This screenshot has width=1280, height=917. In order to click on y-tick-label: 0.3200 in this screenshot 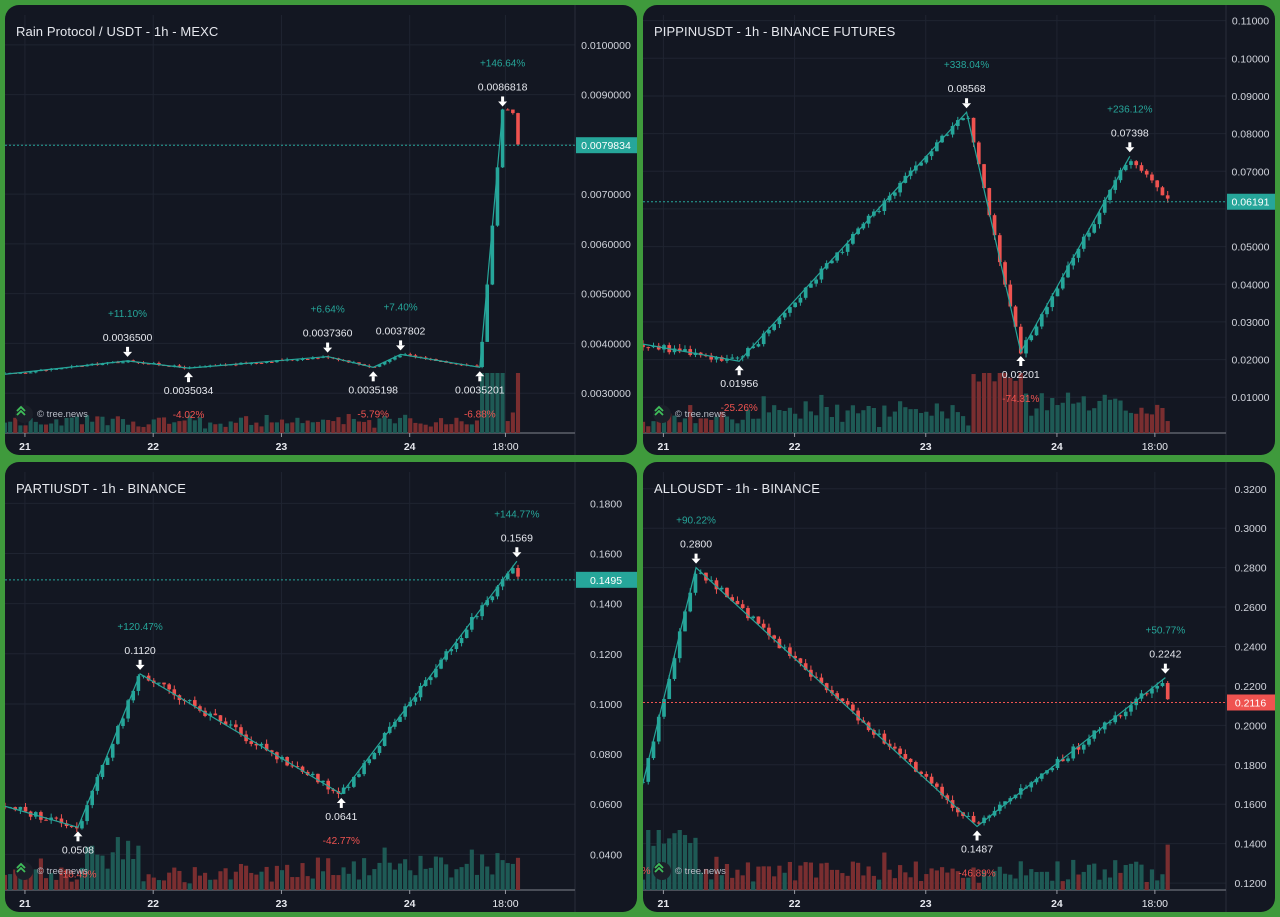, I will do `click(1250, 490)`.